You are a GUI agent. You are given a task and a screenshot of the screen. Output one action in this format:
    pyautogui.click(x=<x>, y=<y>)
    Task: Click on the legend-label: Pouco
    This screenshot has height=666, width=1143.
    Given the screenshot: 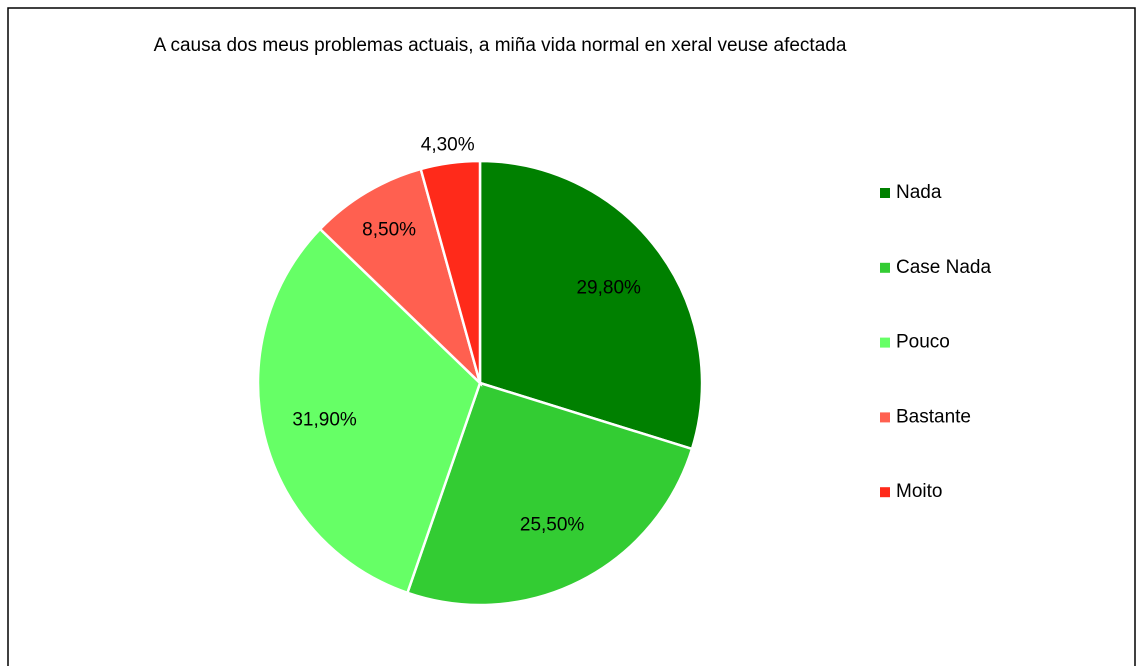 What is the action you would take?
    pyautogui.click(x=923, y=342)
    